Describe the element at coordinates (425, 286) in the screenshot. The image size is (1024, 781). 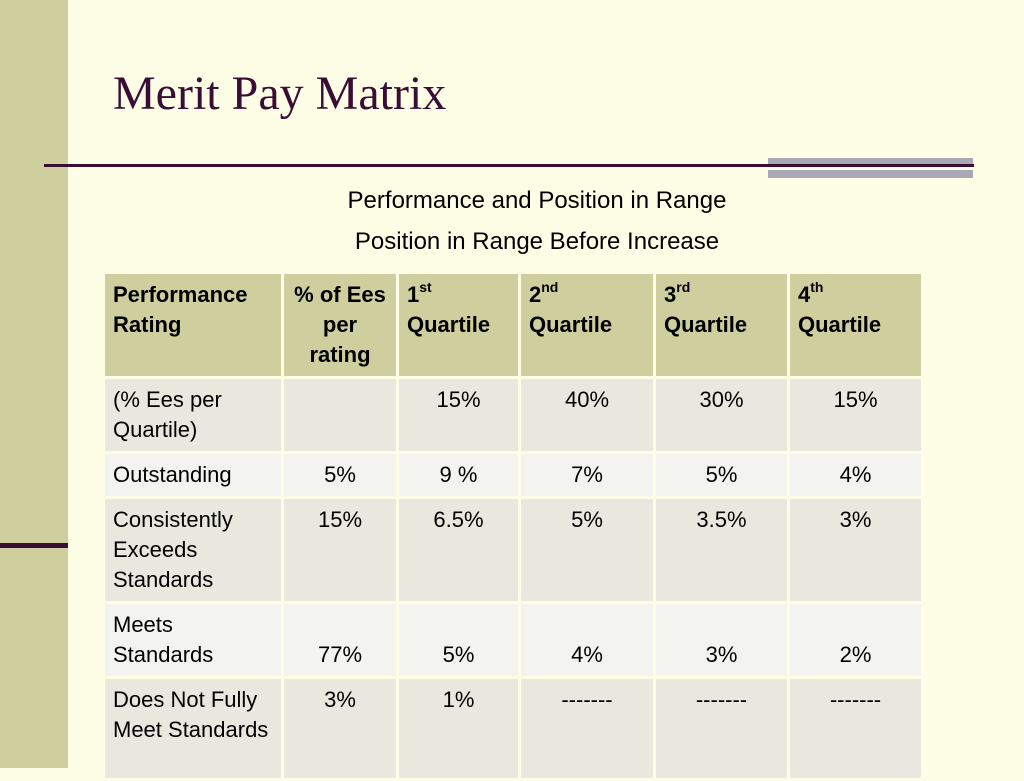
I see `quartile-1-suffix: st` at that location.